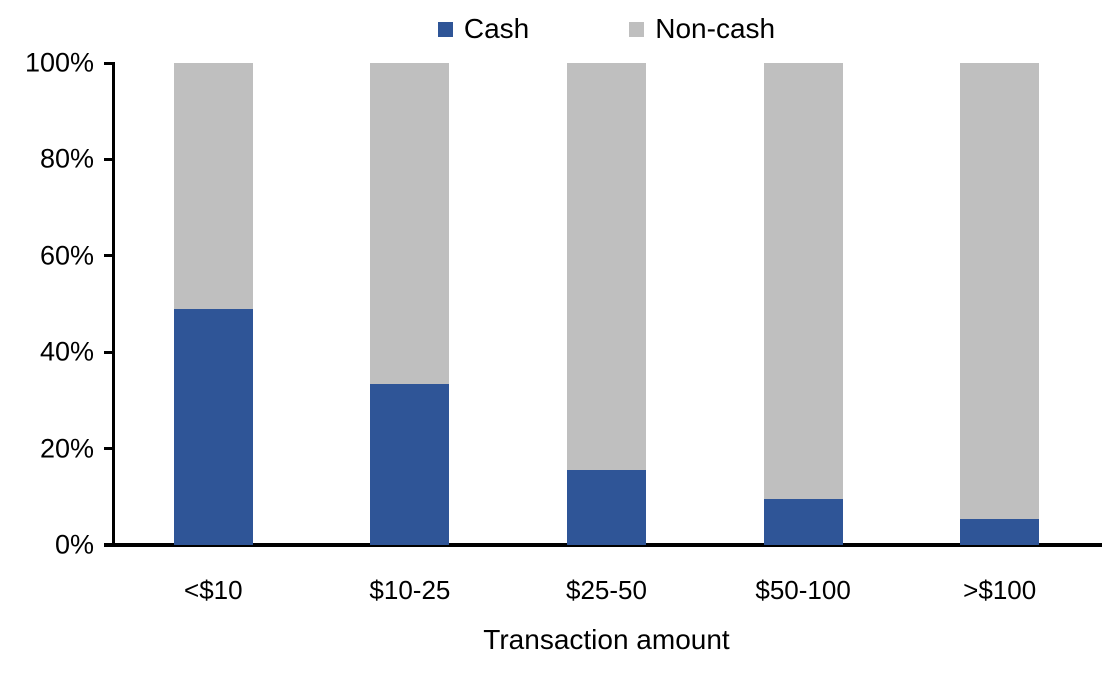  What do you see at coordinates (803, 590) in the screenshot?
I see `x-tick-label-3: $50-100` at bounding box center [803, 590].